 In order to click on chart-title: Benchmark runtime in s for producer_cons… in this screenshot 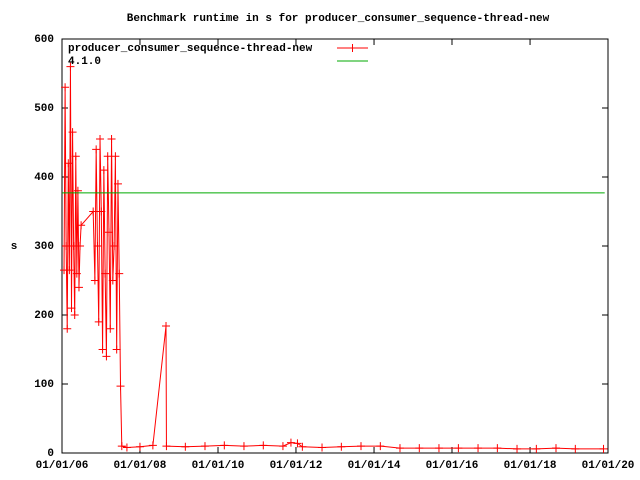, I will do `click(338, 19)`.